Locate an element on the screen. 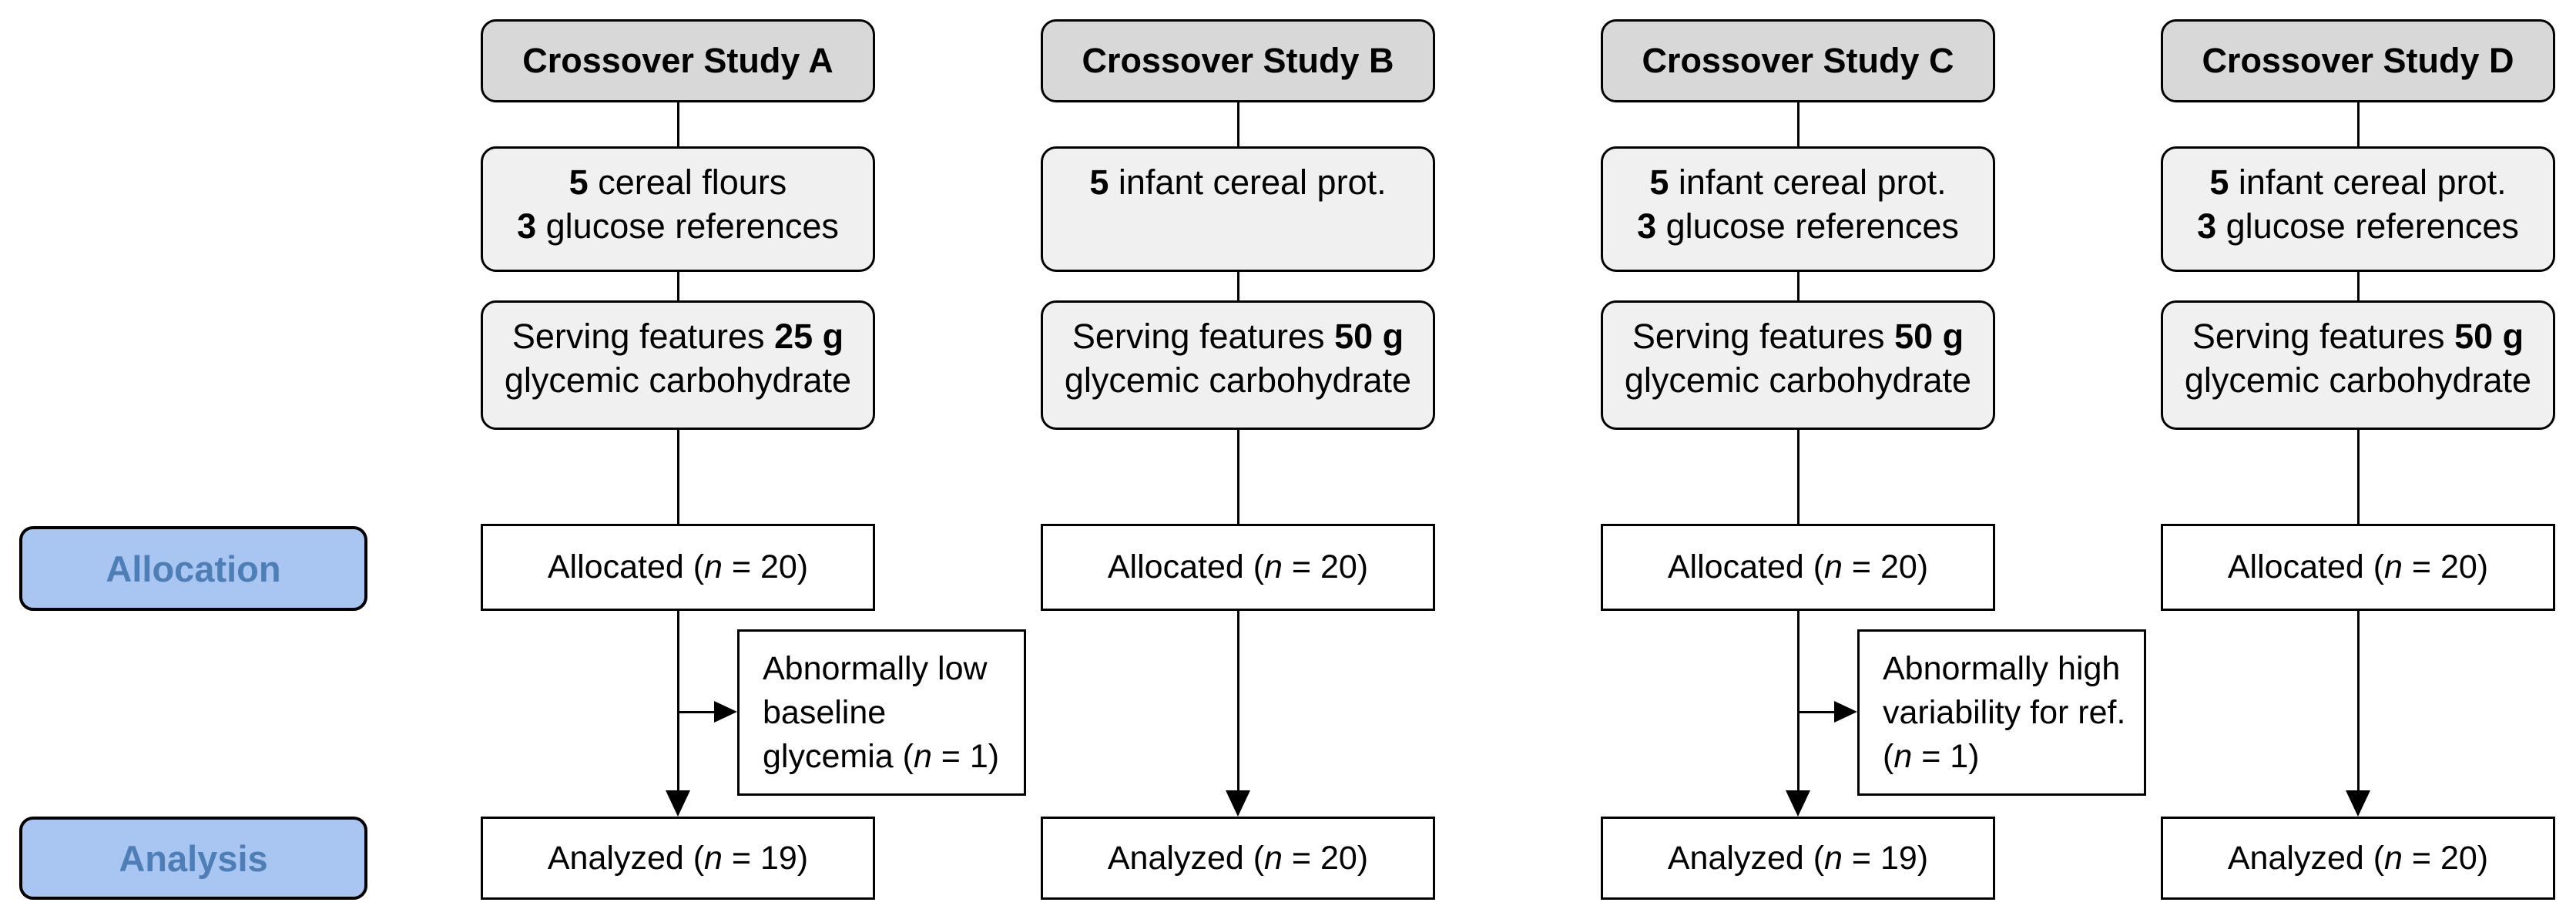 This screenshot has width=2576, height=919. study-b-allocated-box: Allocated (n = 20) is located at coordinates (1238, 567).